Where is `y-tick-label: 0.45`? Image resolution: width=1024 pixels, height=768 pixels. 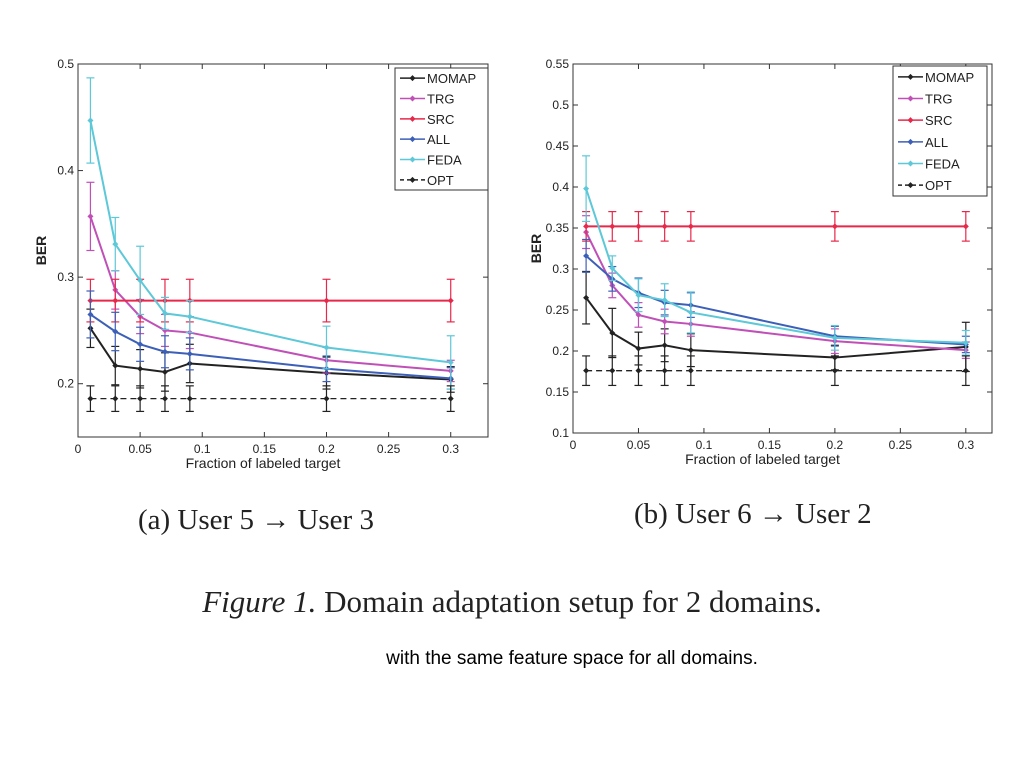 y-tick-label: 0.45 is located at coordinates (558, 146).